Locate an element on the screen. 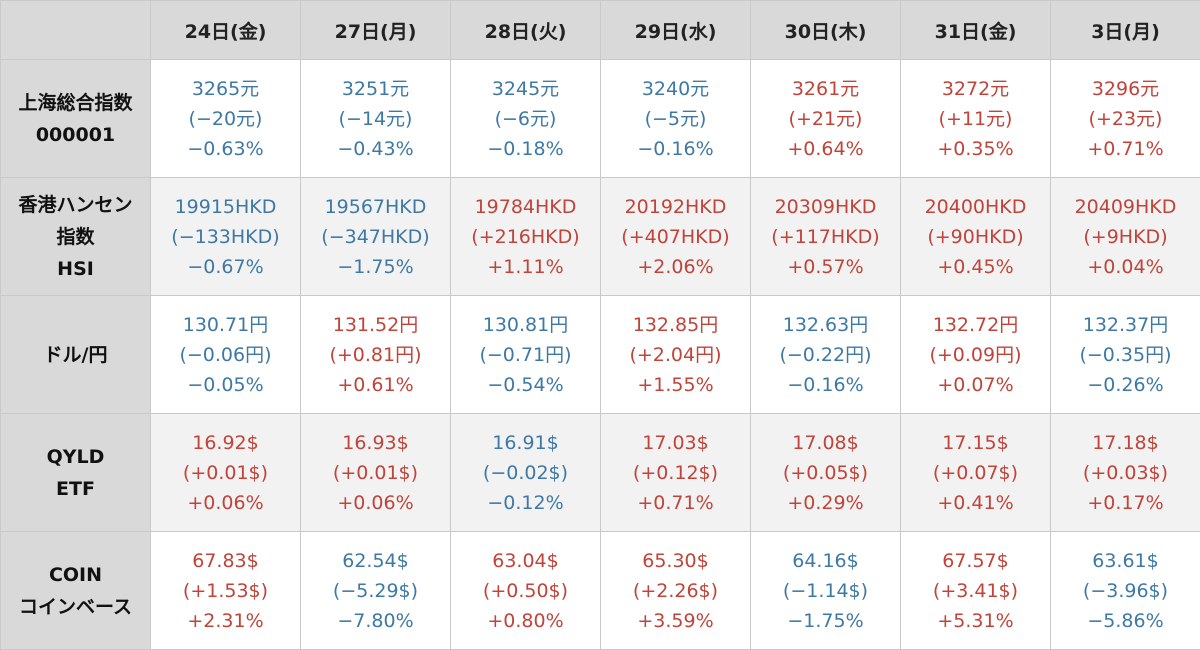 Image resolution: width=1200 pixels, height=650 pixels. change-value: (−0.02$) is located at coordinates (525, 473).